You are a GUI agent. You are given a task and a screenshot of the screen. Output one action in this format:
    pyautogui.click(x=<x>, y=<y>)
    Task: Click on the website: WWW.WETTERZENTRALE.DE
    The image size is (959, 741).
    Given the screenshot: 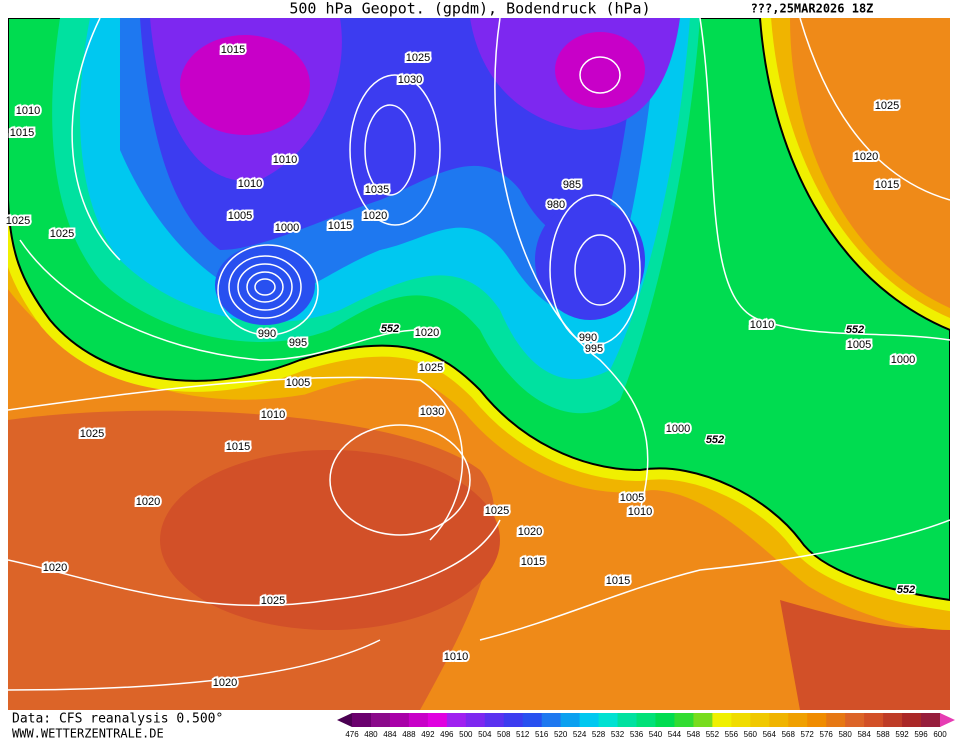 What is the action you would take?
    pyautogui.click(x=88, y=734)
    